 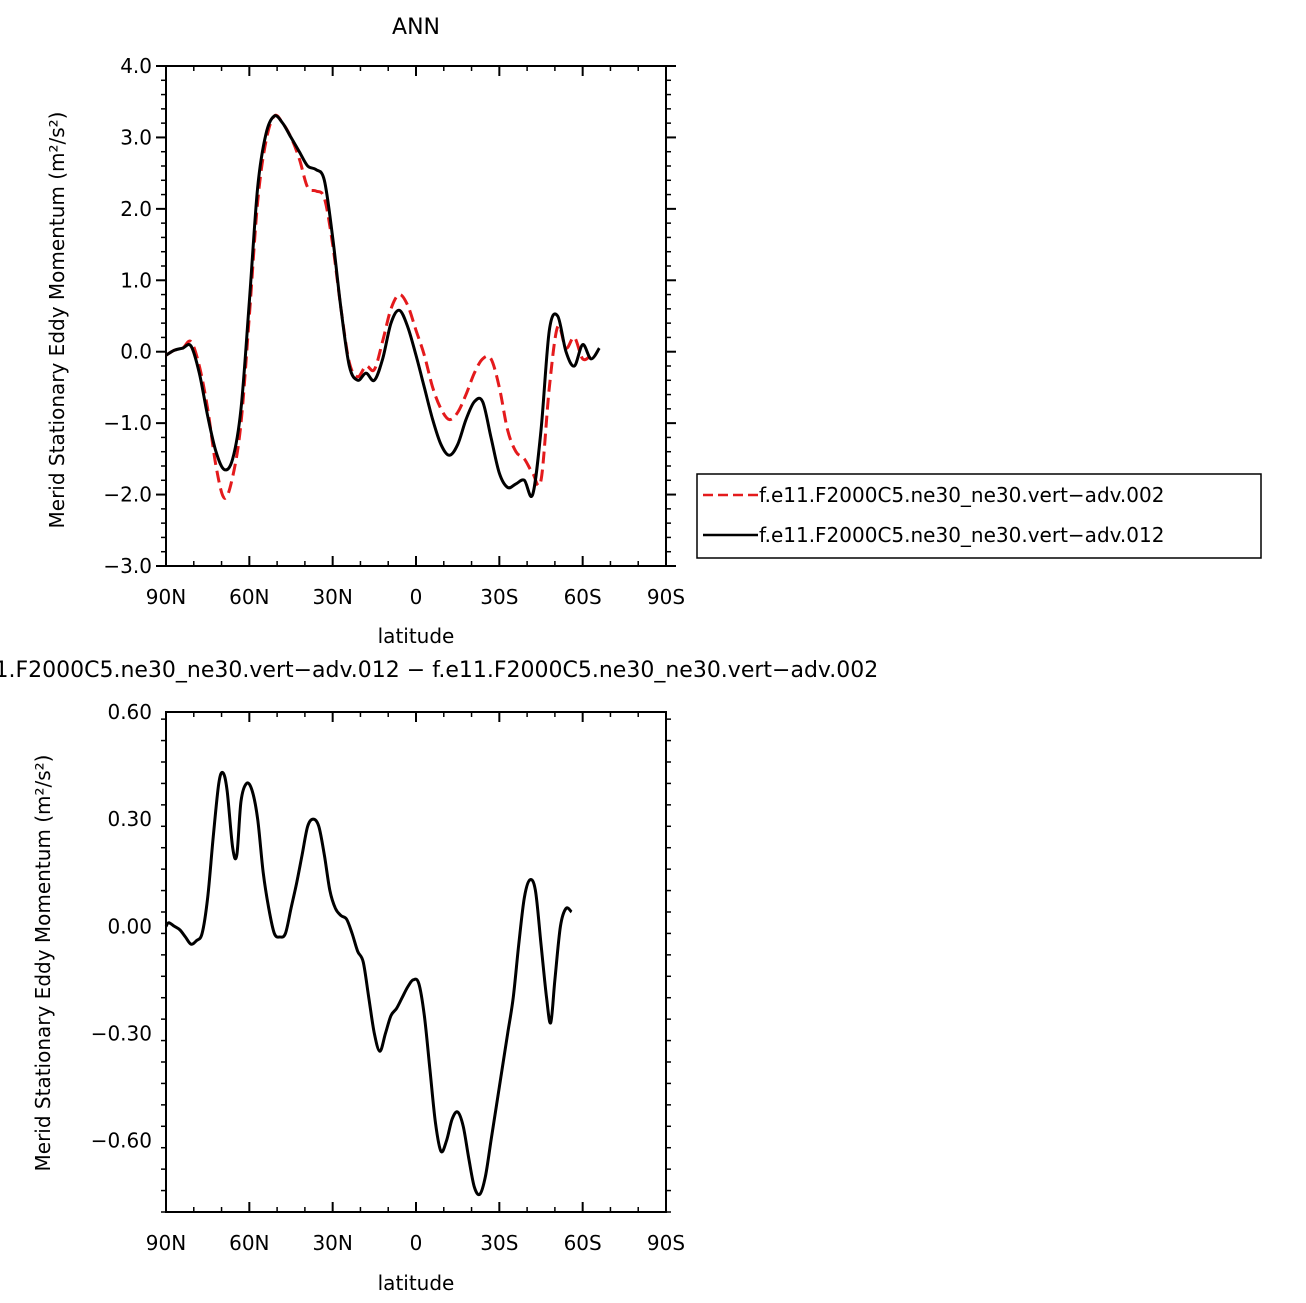 I want to click on legend-label-series-2: f.e11.F2000C5.ne30_ne30.vert−adv.012, so click(x=961, y=535).